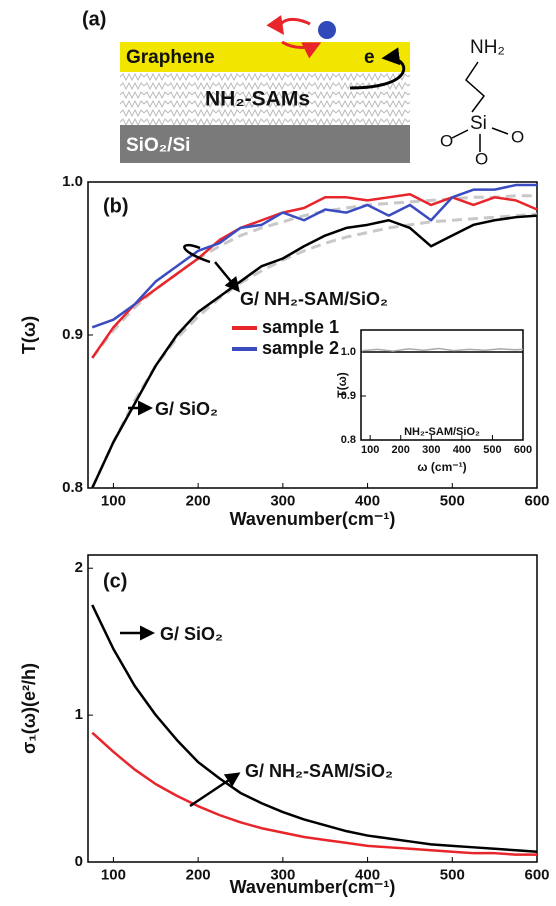 This screenshot has height=906, width=556. Describe the element at coordinates (116, 206) in the screenshot. I see `panel-label: (b)` at that location.